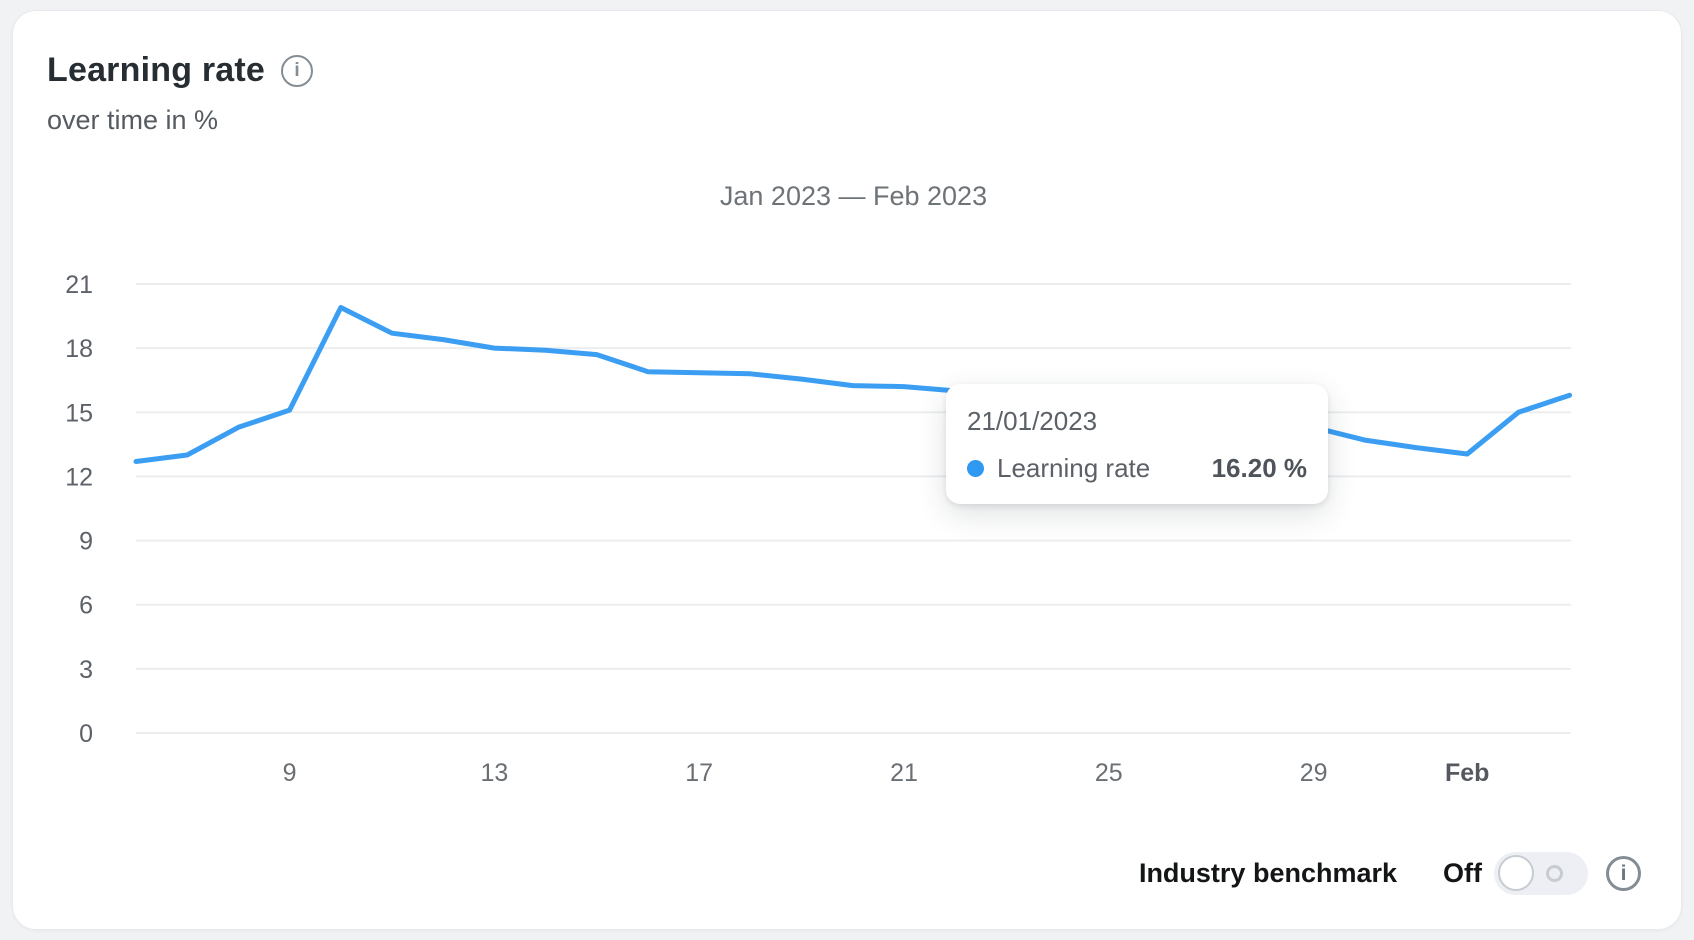  I want to click on benchmark-toggle, so click(1541, 873).